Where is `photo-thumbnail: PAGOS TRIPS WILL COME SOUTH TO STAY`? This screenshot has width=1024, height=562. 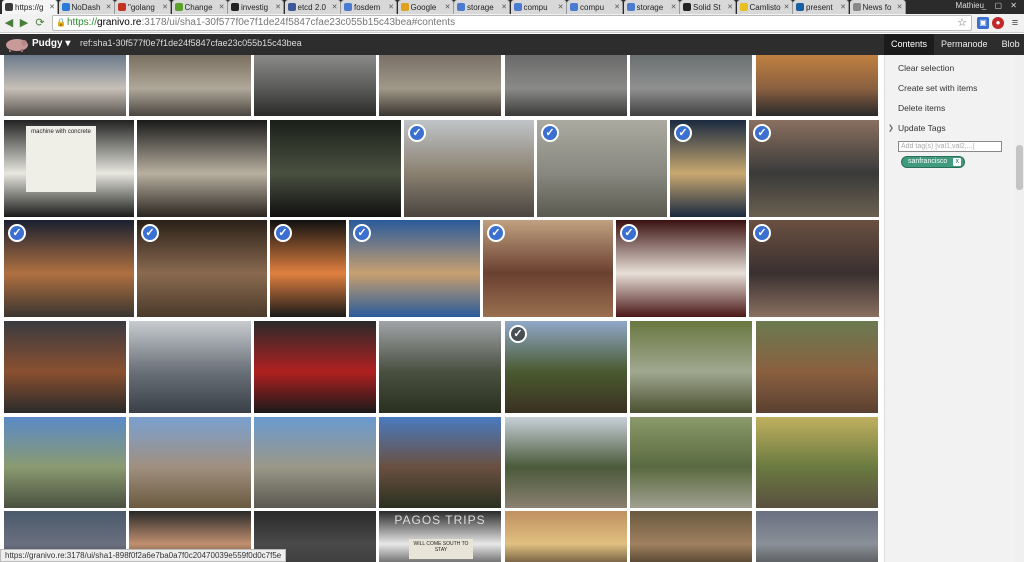
photo-thumbnail: PAGOS TRIPS WILL COME SOUTH TO STAY is located at coordinates (440, 536).